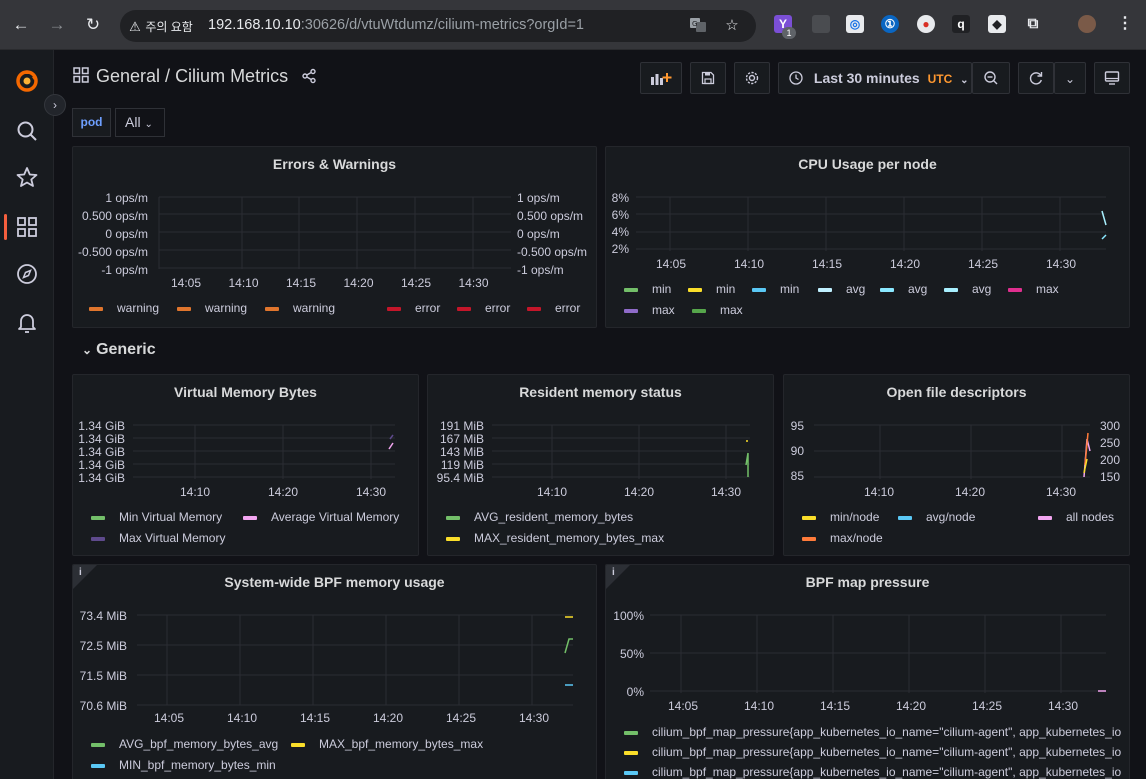  Describe the element at coordinates (355, 660) in the screenshot. I see `graph-bpf-memory` at that location.